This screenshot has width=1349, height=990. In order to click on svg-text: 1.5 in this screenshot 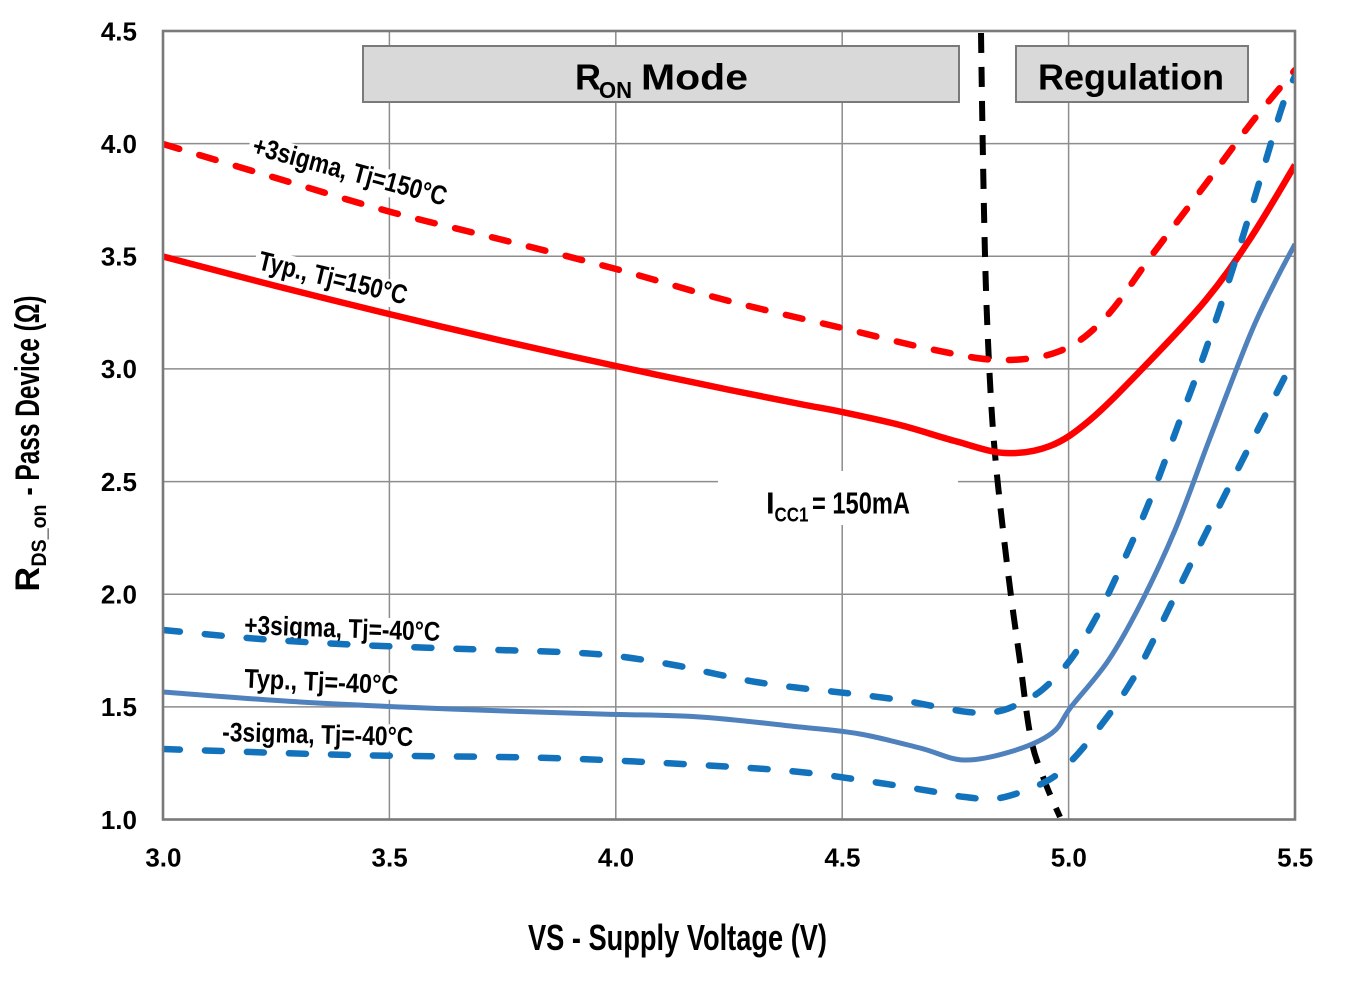, I will do `click(119, 707)`.